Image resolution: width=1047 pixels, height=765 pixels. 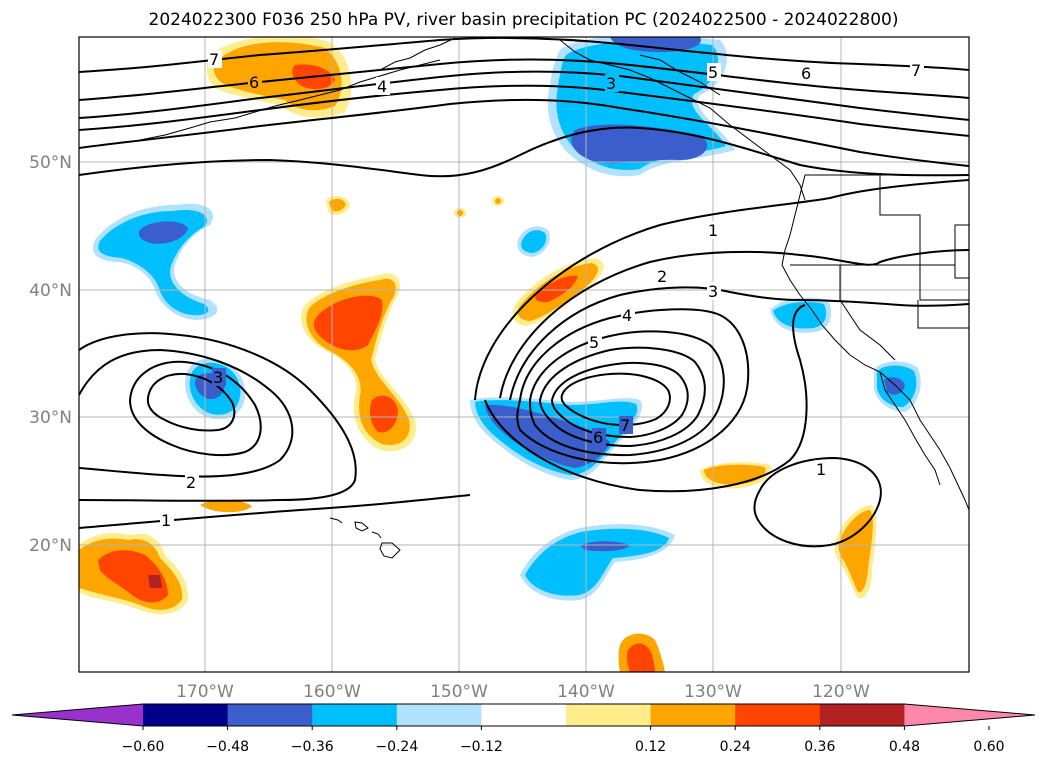 I want to click on lat-label: 20°N, so click(x=50, y=546).